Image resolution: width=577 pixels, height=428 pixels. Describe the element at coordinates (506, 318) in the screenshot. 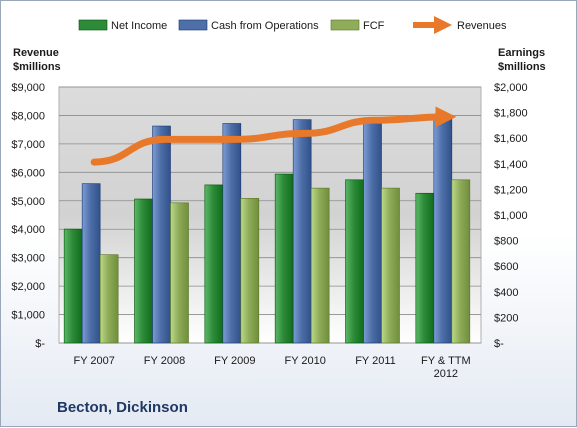

I see `right-tick-label: $200` at that location.